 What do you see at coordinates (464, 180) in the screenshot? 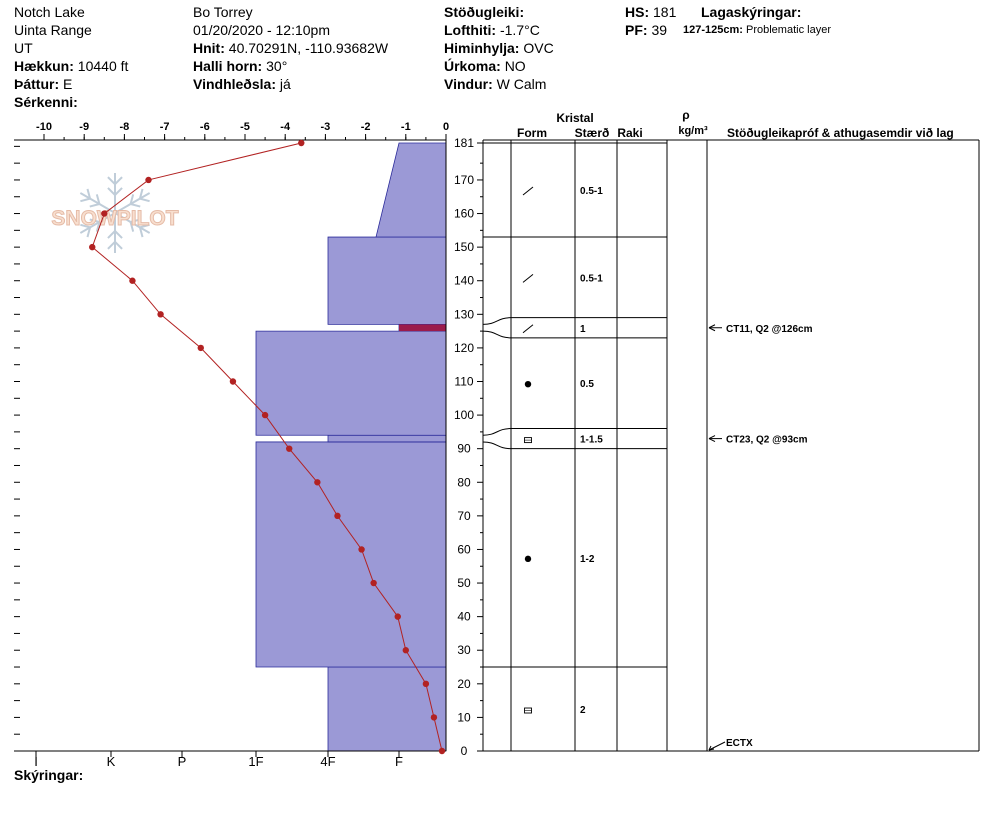
I see `height-tick-label: 170` at bounding box center [464, 180].